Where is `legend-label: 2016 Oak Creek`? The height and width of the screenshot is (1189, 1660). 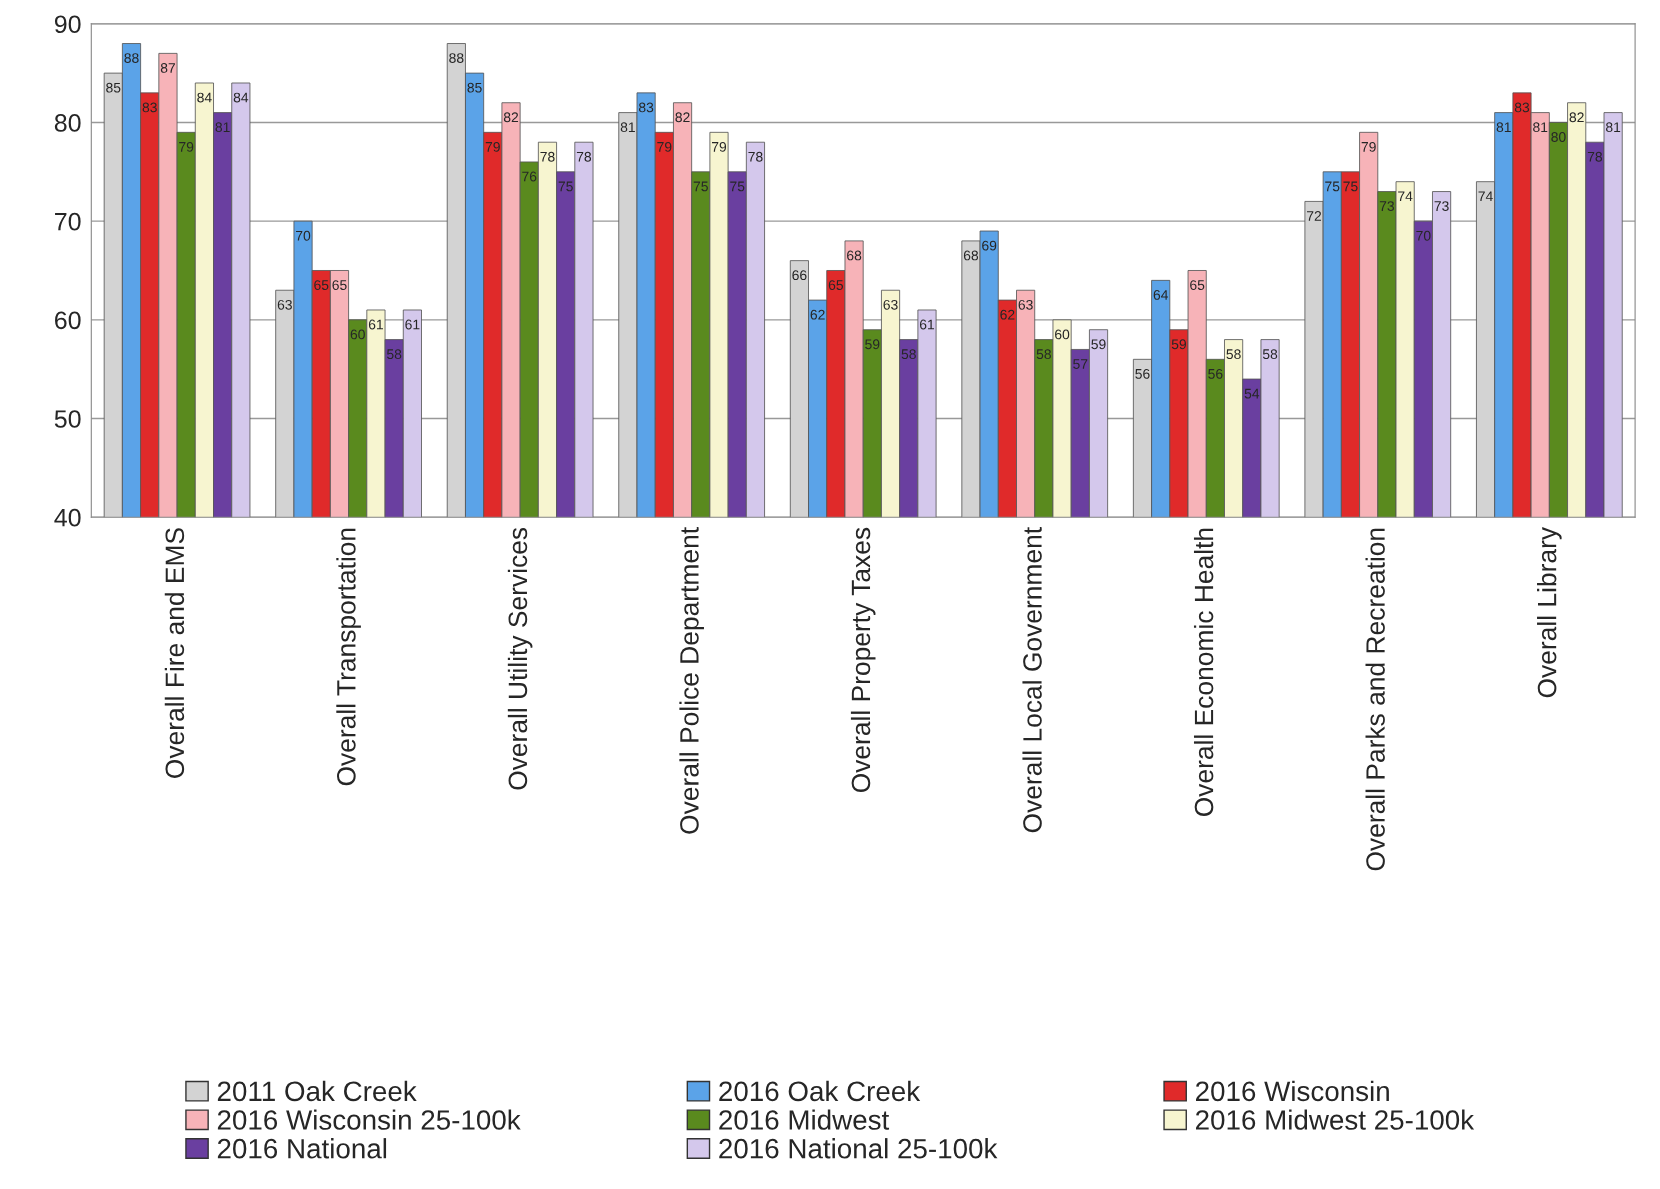
legend-label: 2016 Oak Creek is located at coordinates (820, 1091).